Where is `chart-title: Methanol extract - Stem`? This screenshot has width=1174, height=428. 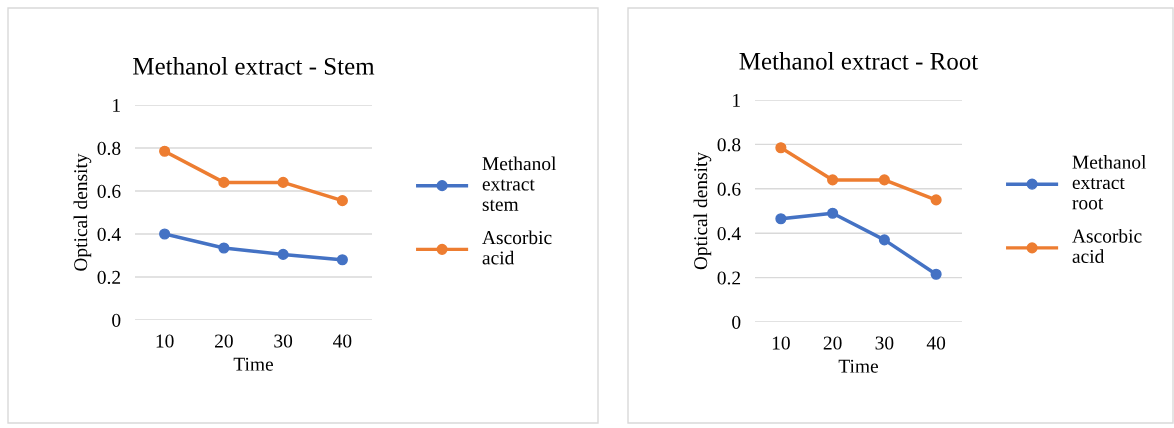
chart-title: Methanol extract - Stem is located at coordinates (254, 66).